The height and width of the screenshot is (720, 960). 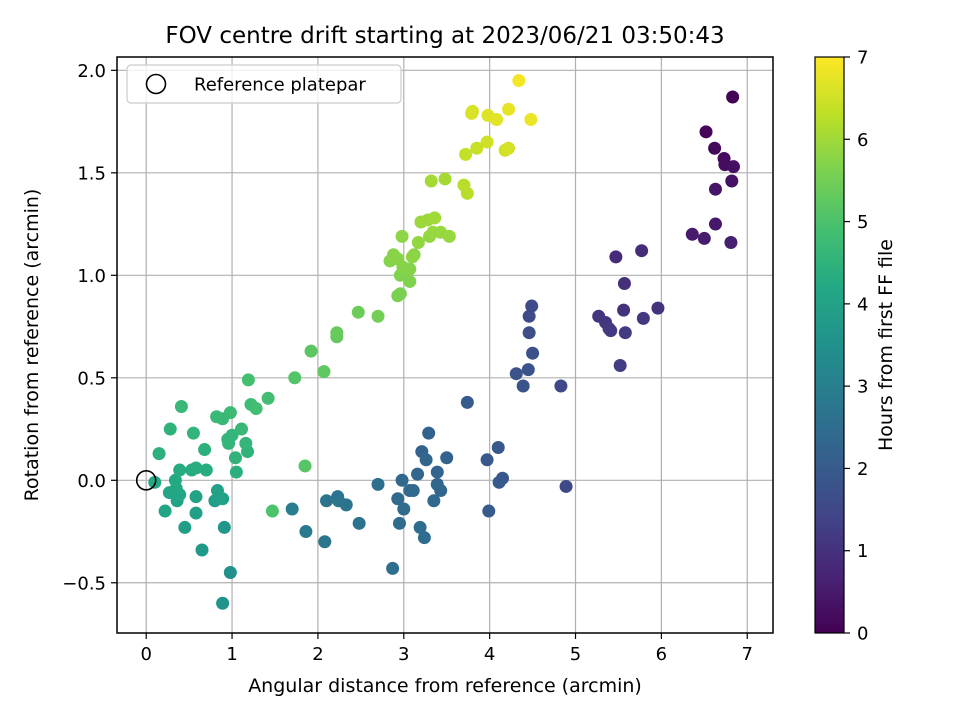 I want to click on y-tick-label: −0.5, so click(x=84, y=583).